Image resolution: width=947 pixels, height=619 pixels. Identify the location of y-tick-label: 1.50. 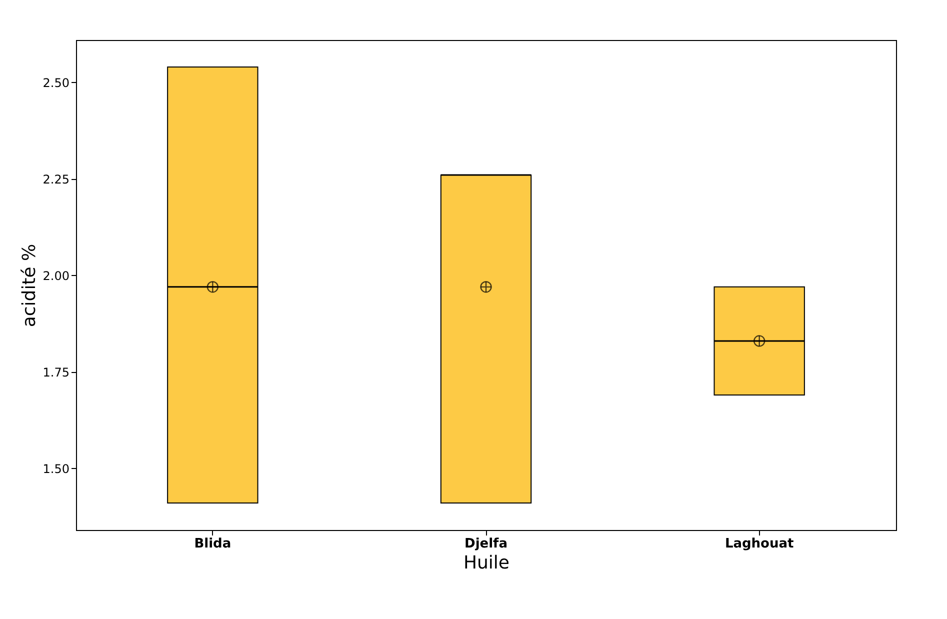
(56, 469).